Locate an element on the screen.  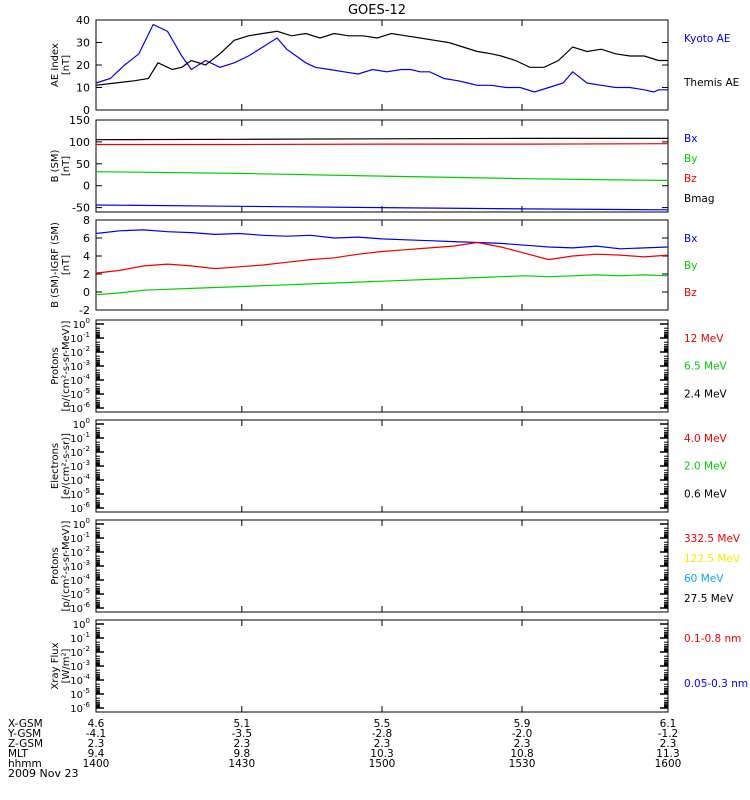
x-table-value: -4.1 is located at coordinates (96, 734).